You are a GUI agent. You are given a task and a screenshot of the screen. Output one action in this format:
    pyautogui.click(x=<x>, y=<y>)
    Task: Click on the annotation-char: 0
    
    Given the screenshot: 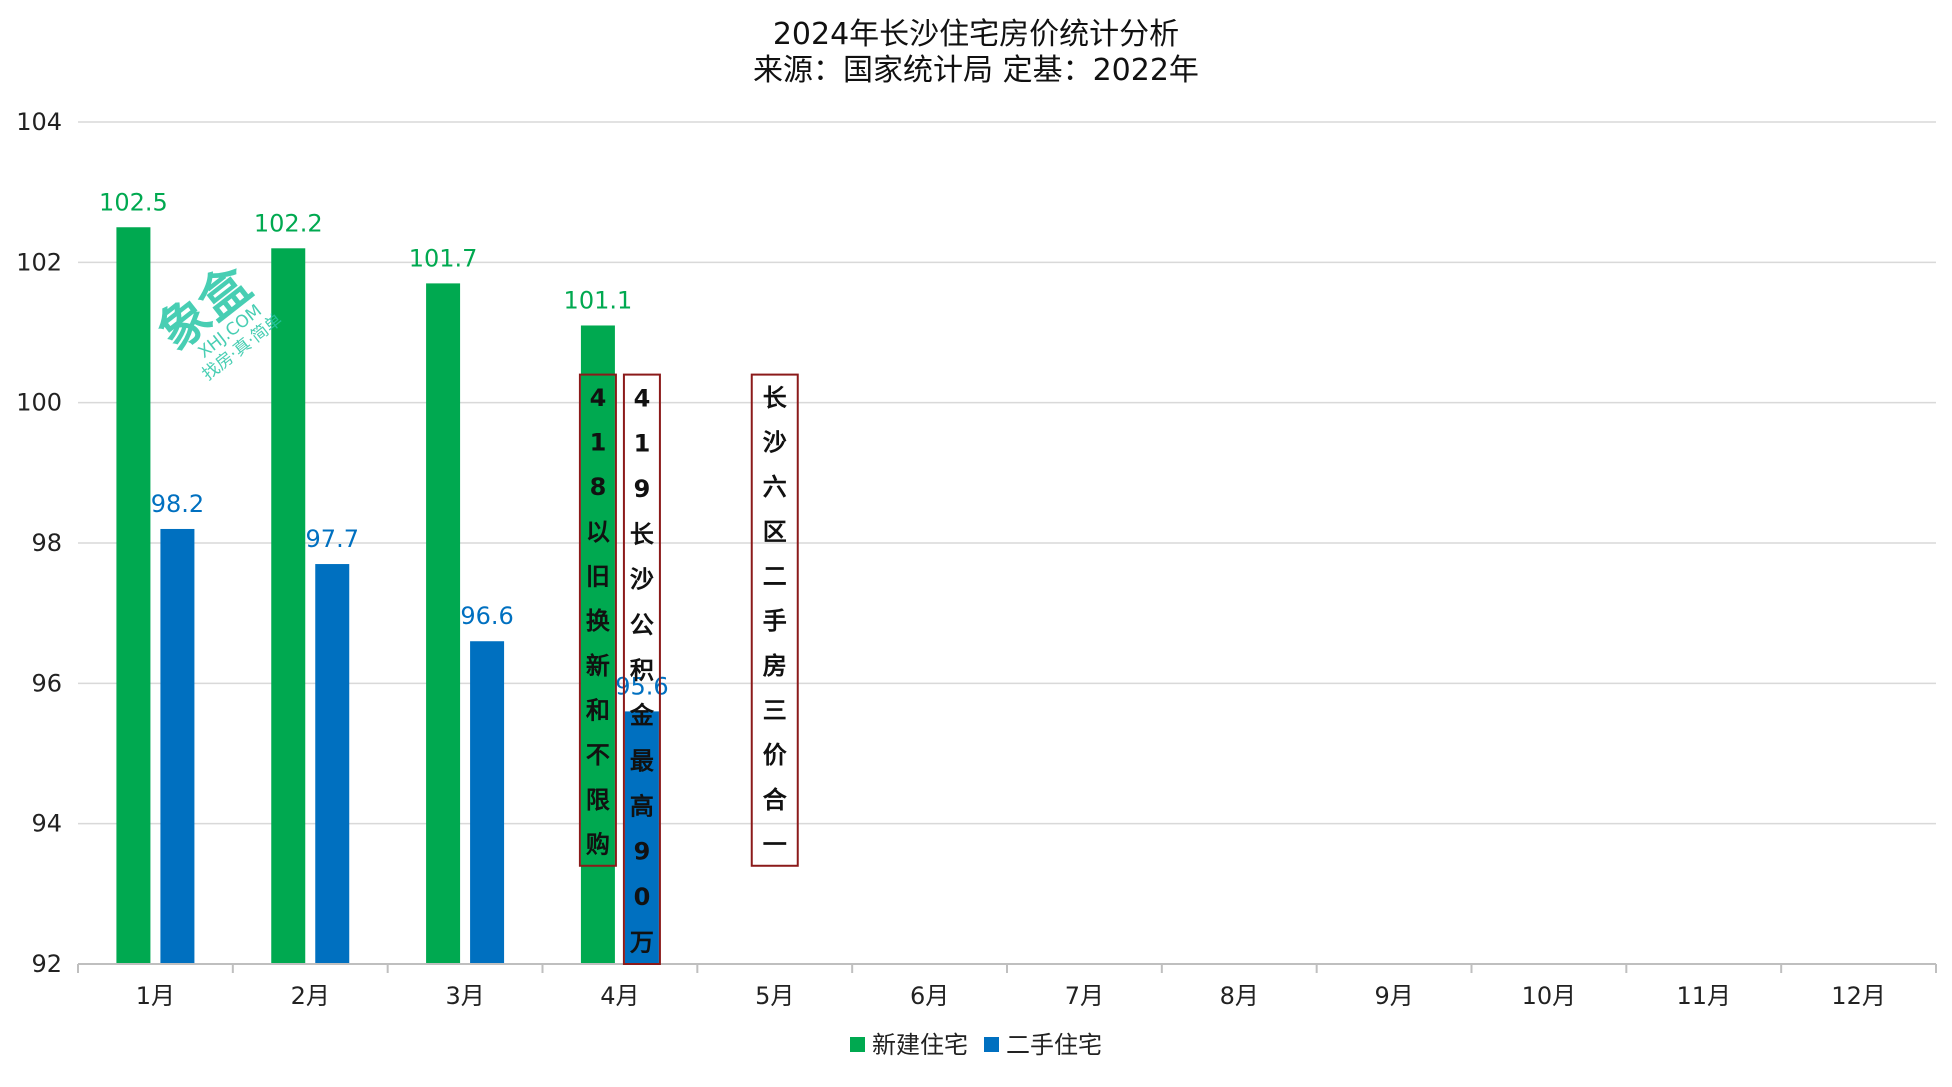 What is the action you would take?
    pyautogui.click(x=642, y=897)
    